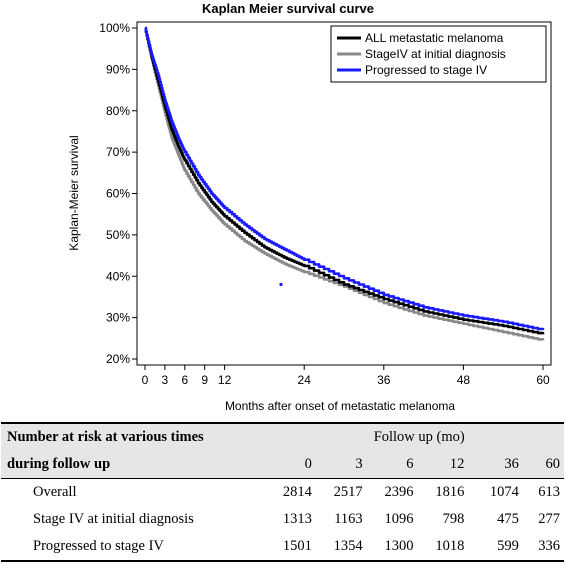 This screenshot has width=567, height=581. Describe the element at coordinates (348, 519) in the screenshot. I see `risk-cell: 1163` at that location.